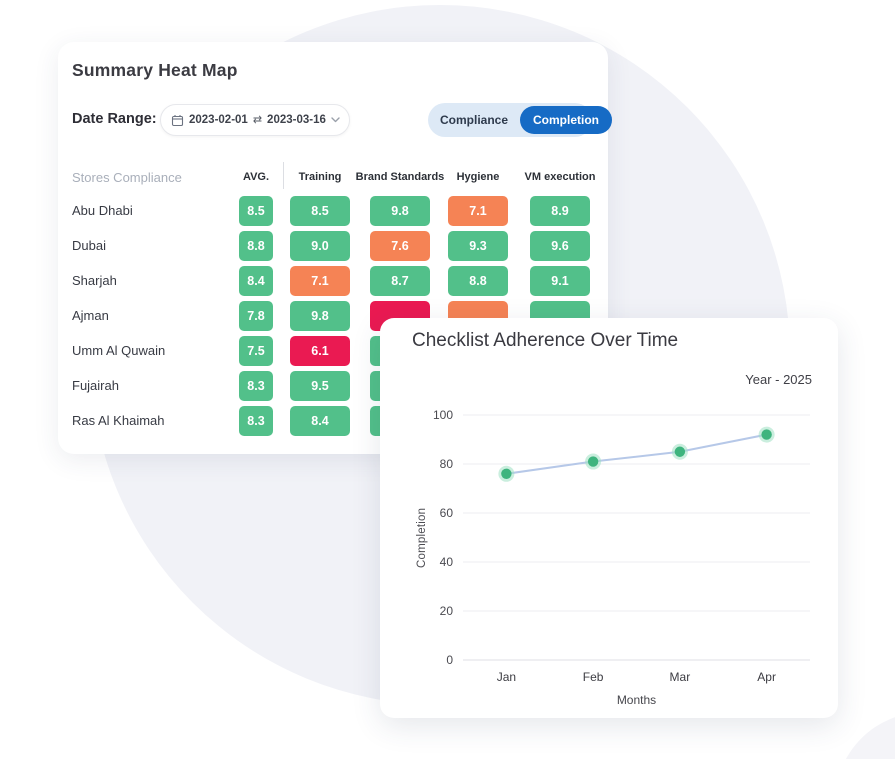 The image size is (895, 759). What do you see at coordinates (320, 351) in the screenshot?
I see `heatmap-cell: 6.1` at bounding box center [320, 351].